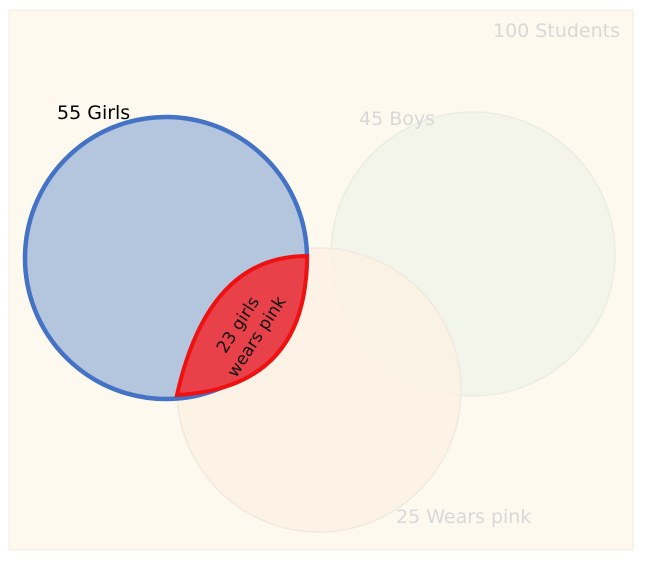 This screenshot has width=645, height=567. Describe the element at coordinates (242, 325) in the screenshot. I see `girls-pink-intersection` at that location.